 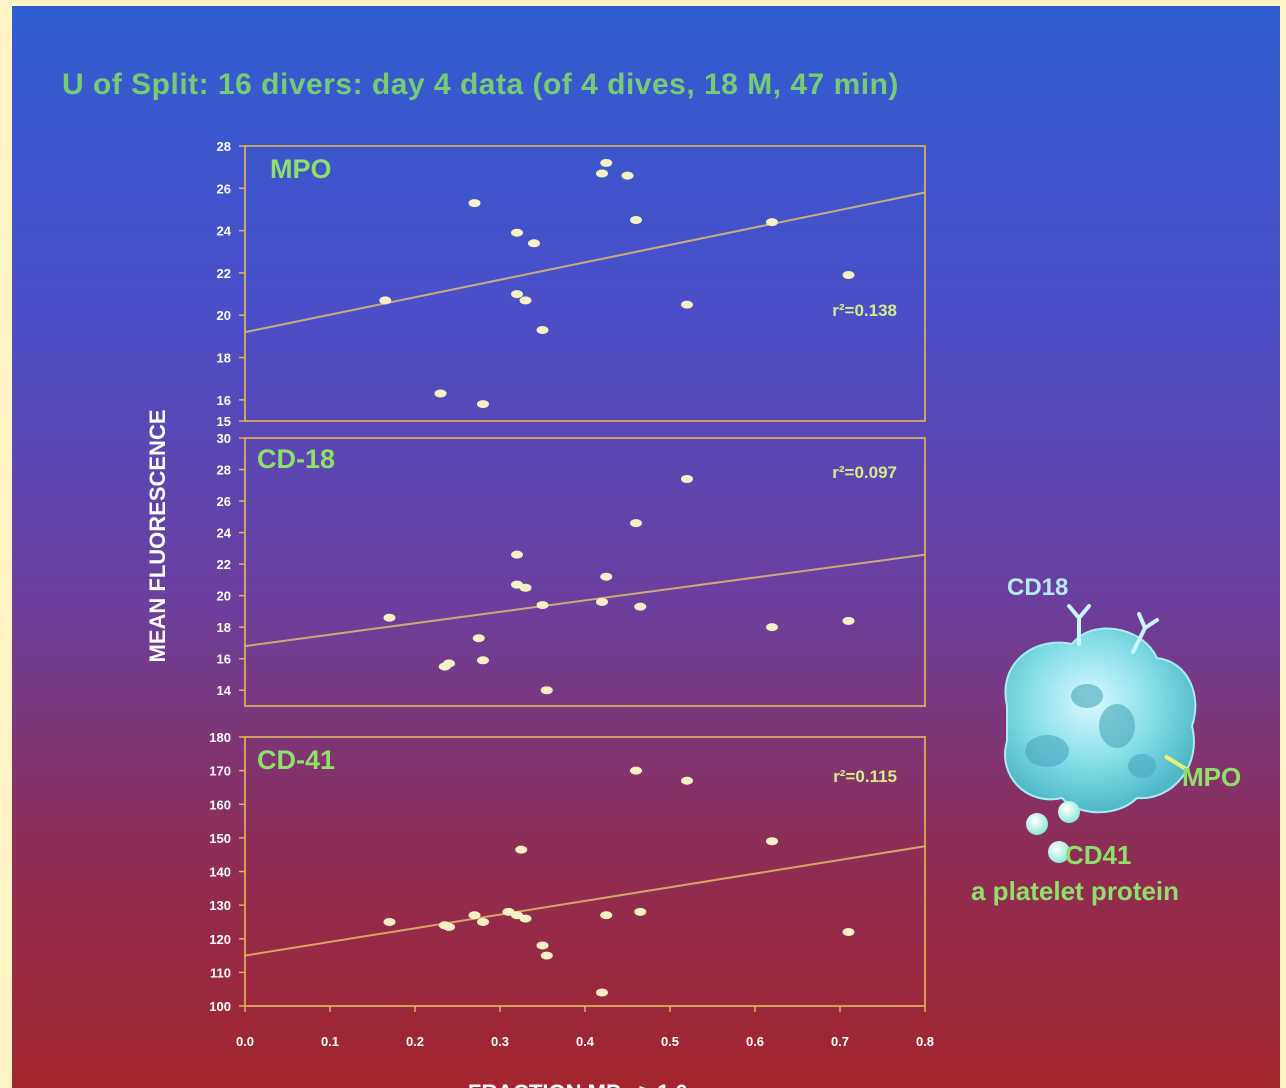 What do you see at coordinates (1075, 891) in the screenshot?
I see `platelet-protein-label: a platelet protein` at bounding box center [1075, 891].